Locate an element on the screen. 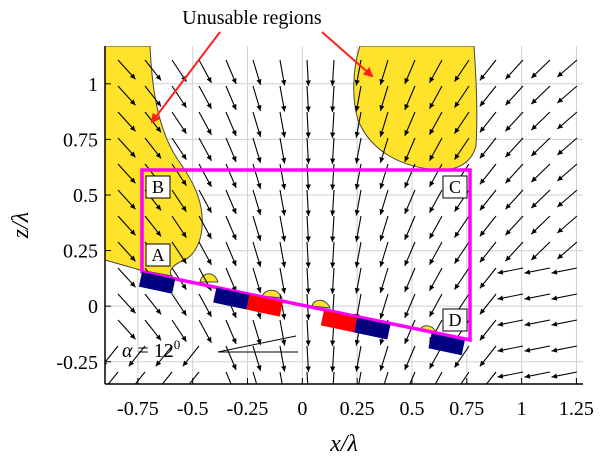 This screenshot has width=610, height=462. element-red is located at coordinates (264, 305).